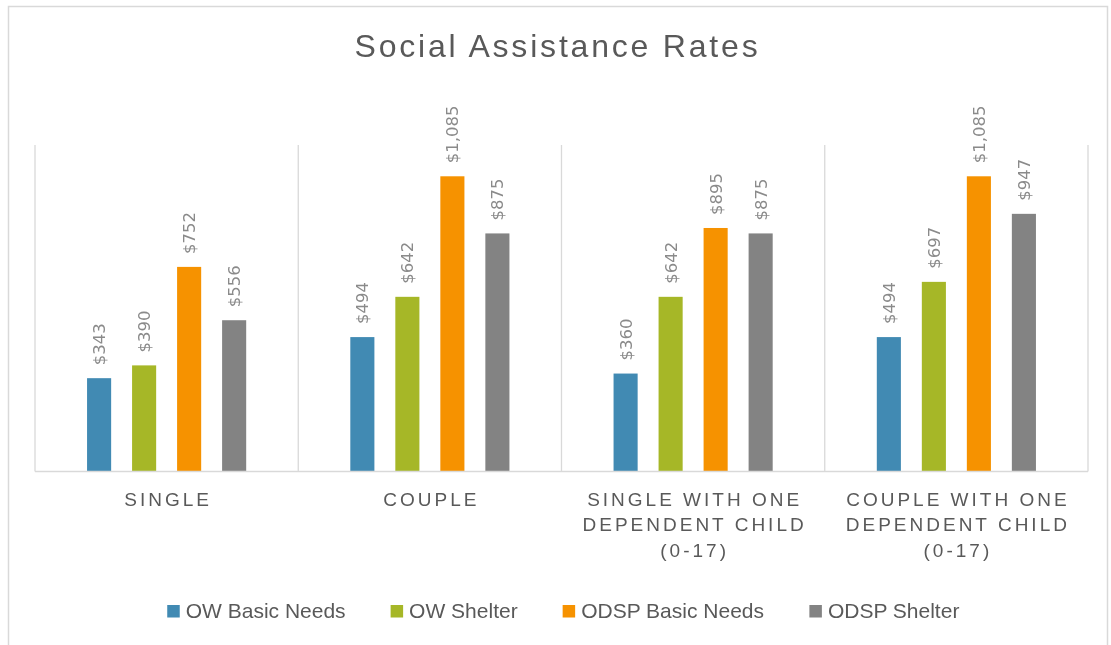 The height and width of the screenshot is (645, 1111). I want to click on x-tick-label: COUPLE WITH ONE DEPENDENT CHILD (0-17), so click(957, 524).